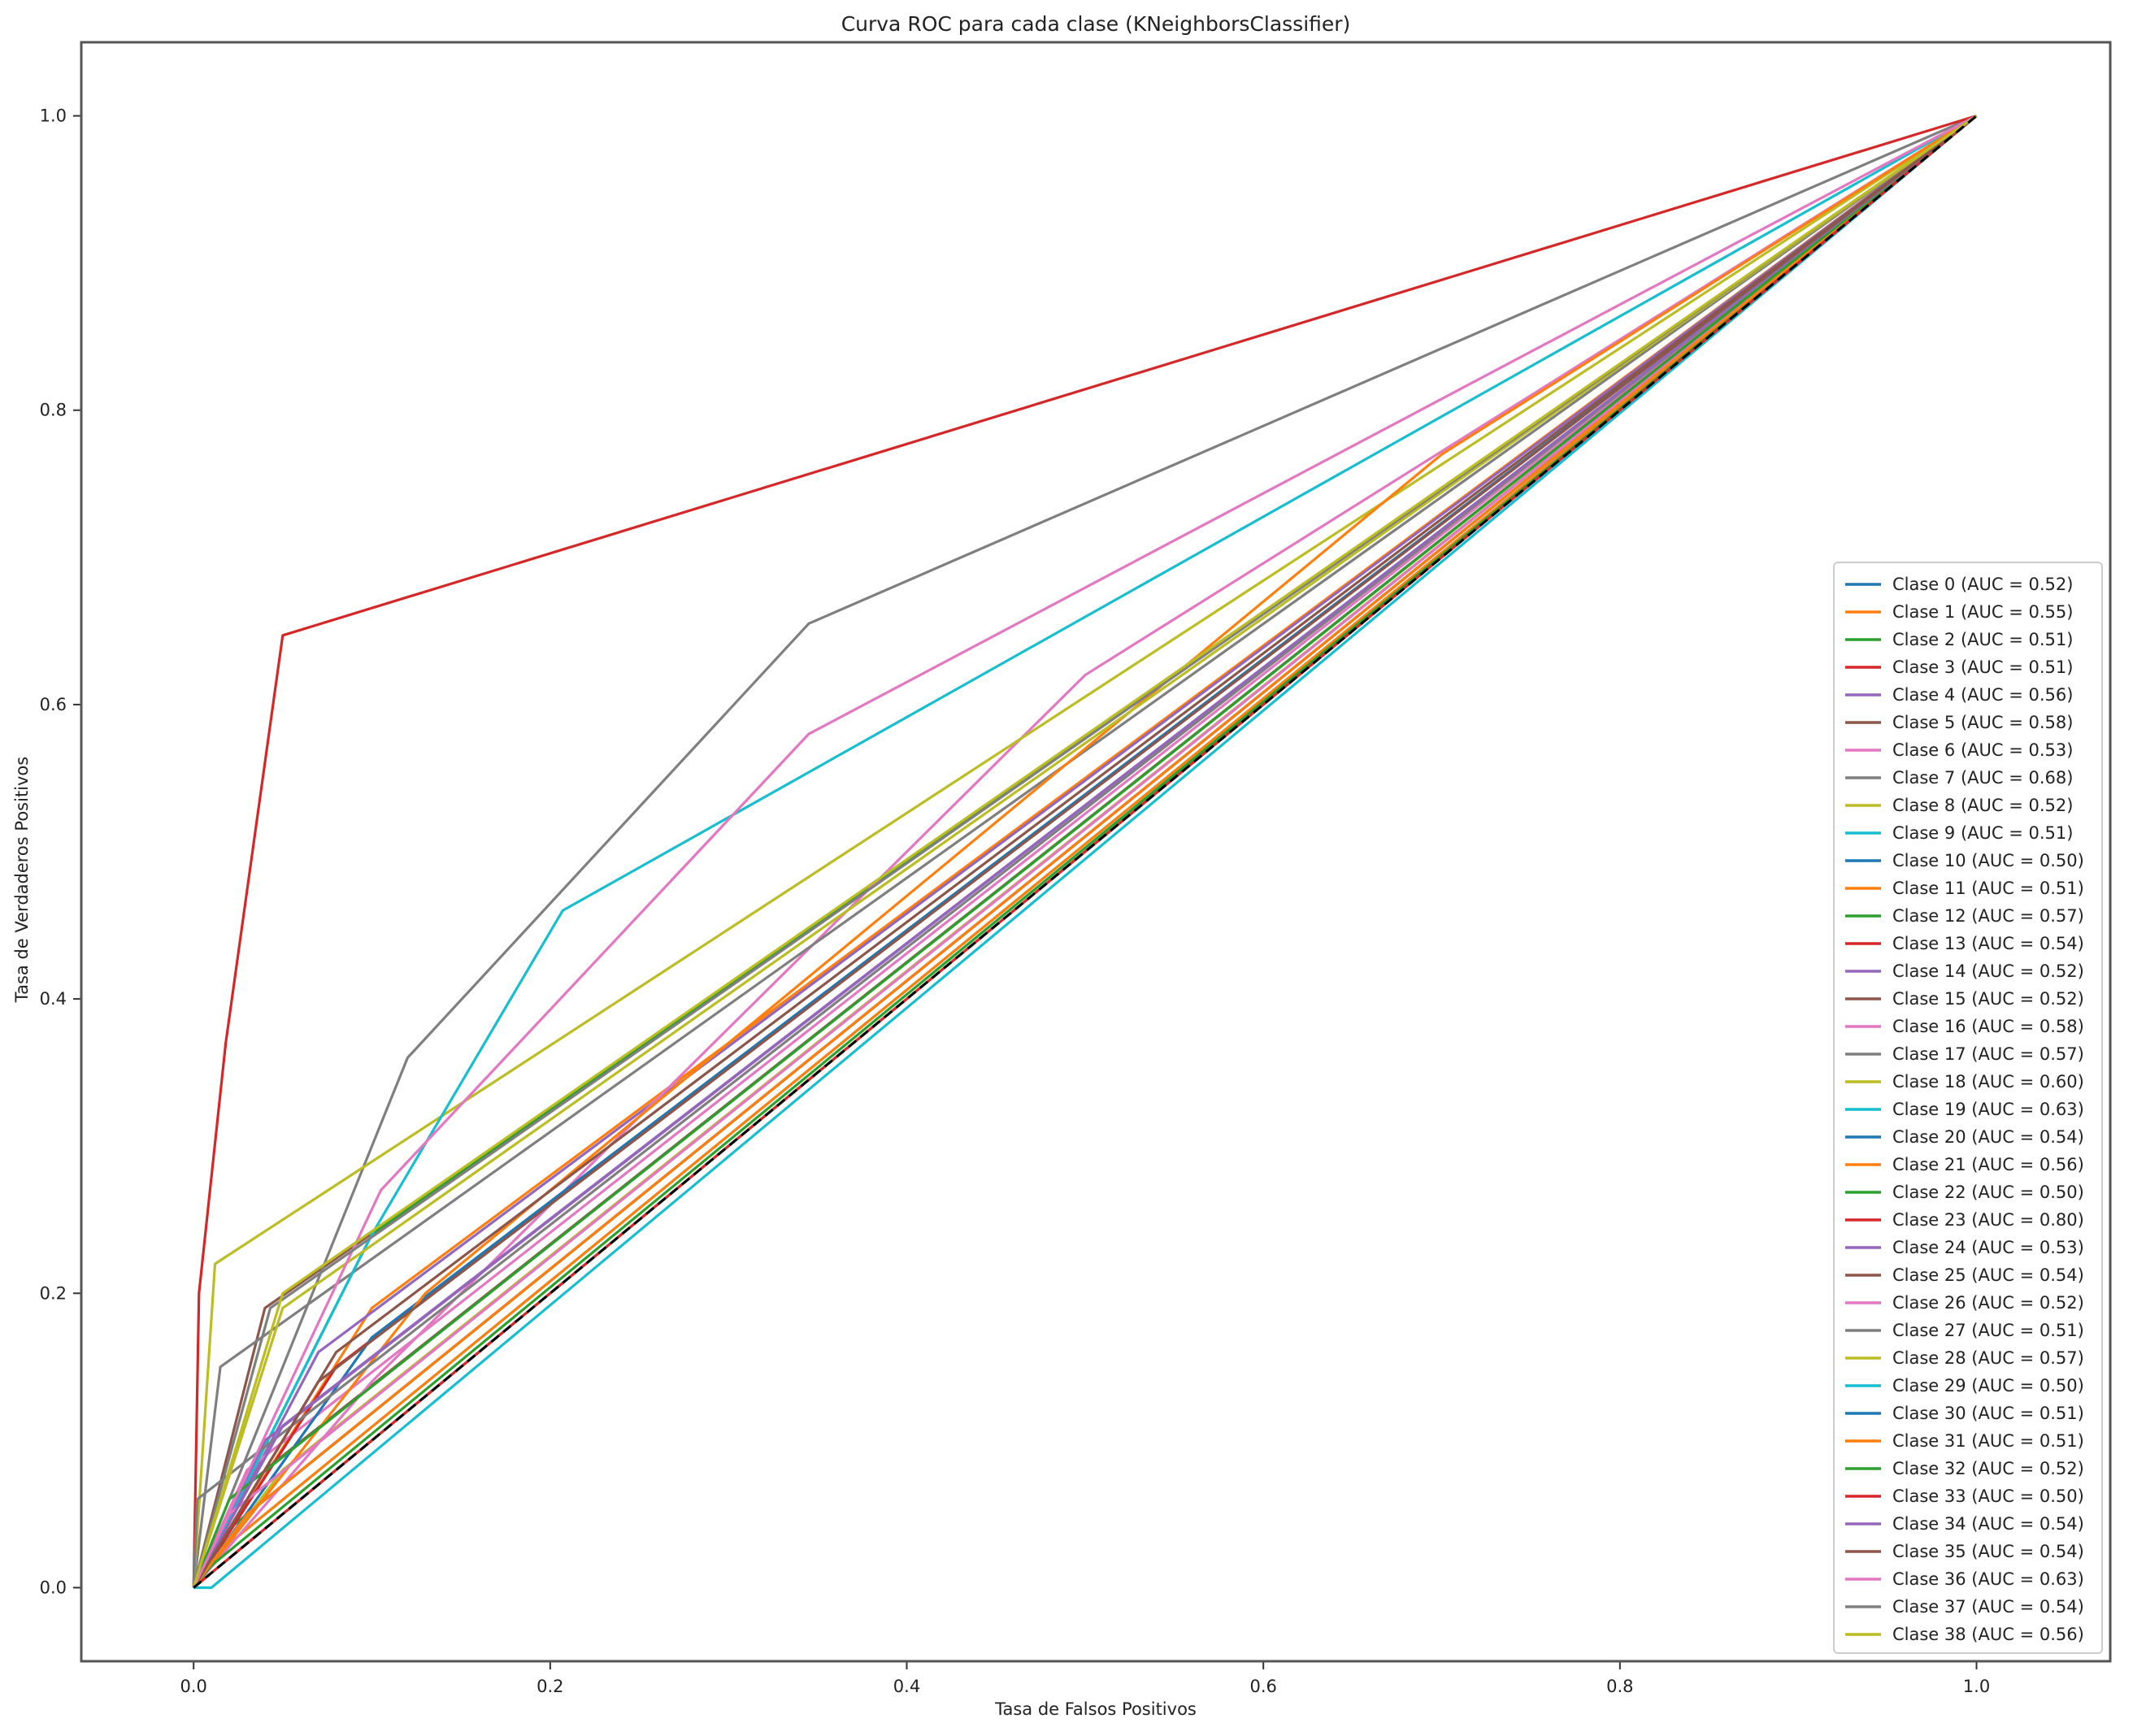  I want to click on legend-label: Clase 1 (AUC = 0.55), so click(1982, 612).